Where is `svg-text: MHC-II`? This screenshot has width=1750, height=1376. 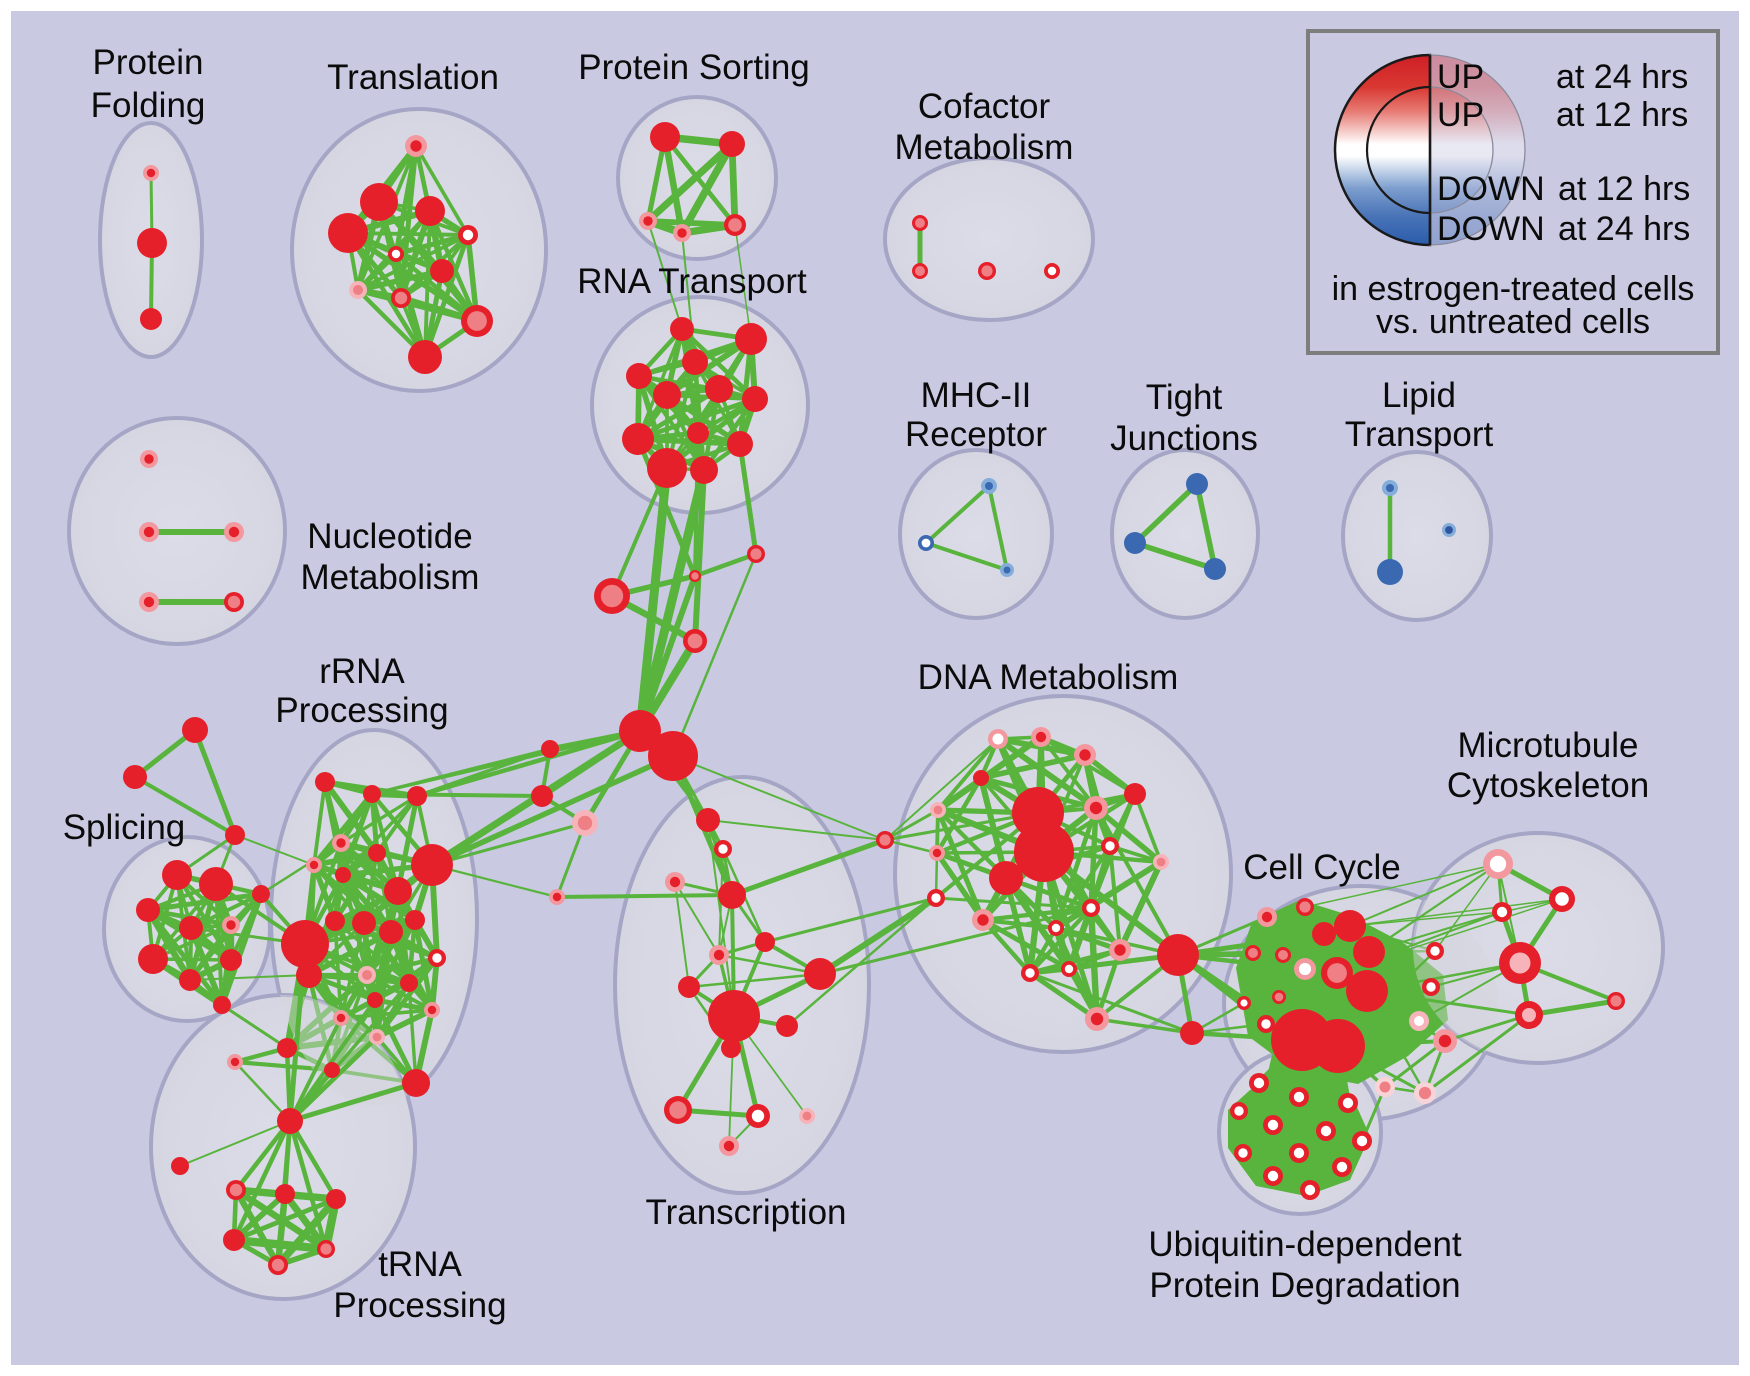
svg-text: MHC-II is located at coordinates (976, 395).